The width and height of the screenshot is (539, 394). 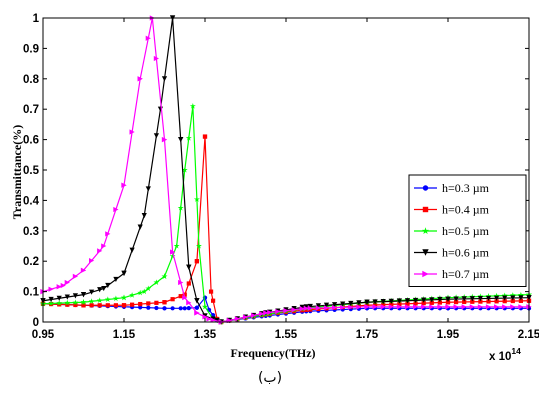 I want to click on y-tick-label: 0.4, so click(x=31, y=201).